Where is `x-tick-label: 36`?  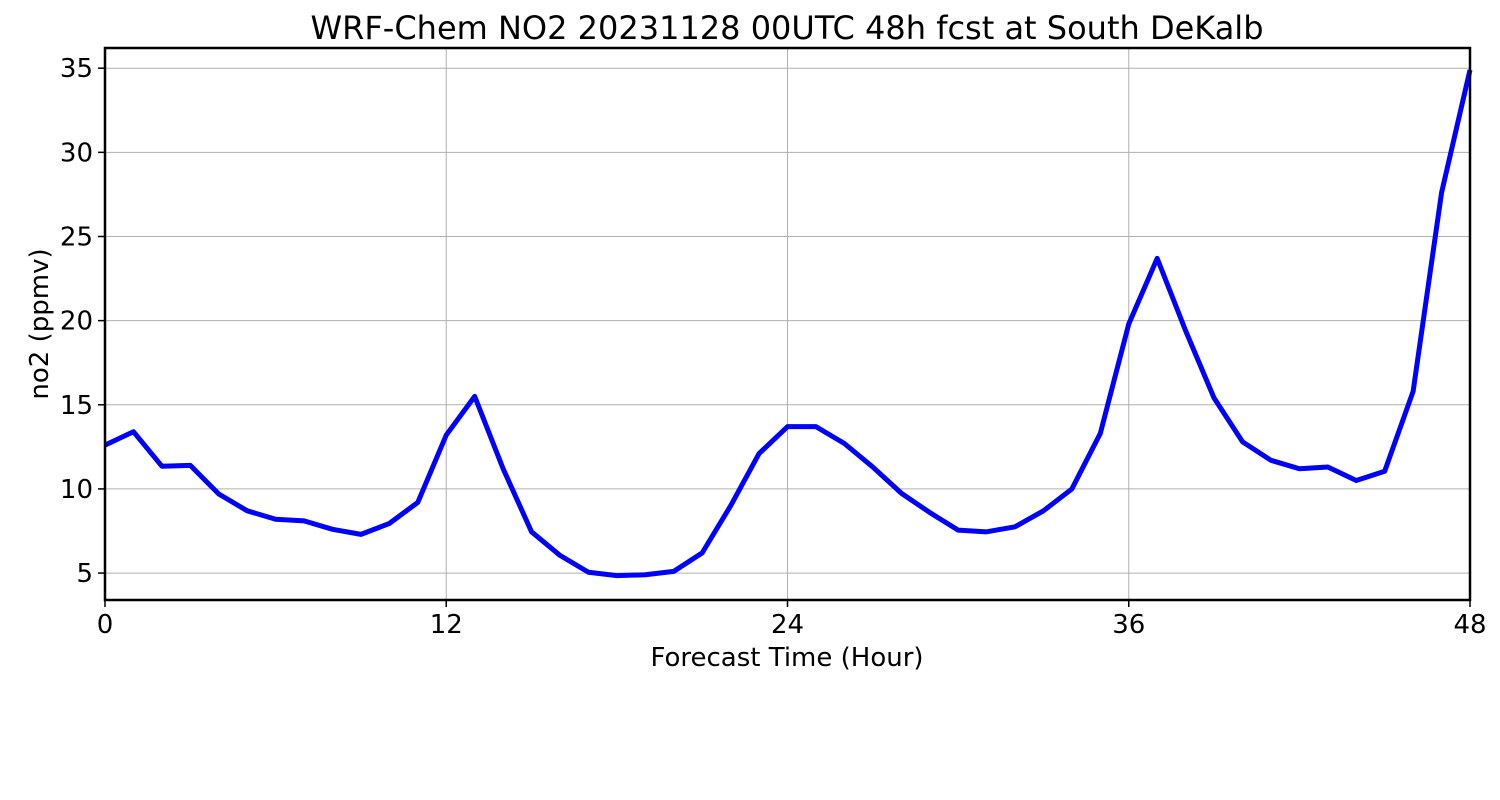
x-tick-label: 36 is located at coordinates (1128, 625).